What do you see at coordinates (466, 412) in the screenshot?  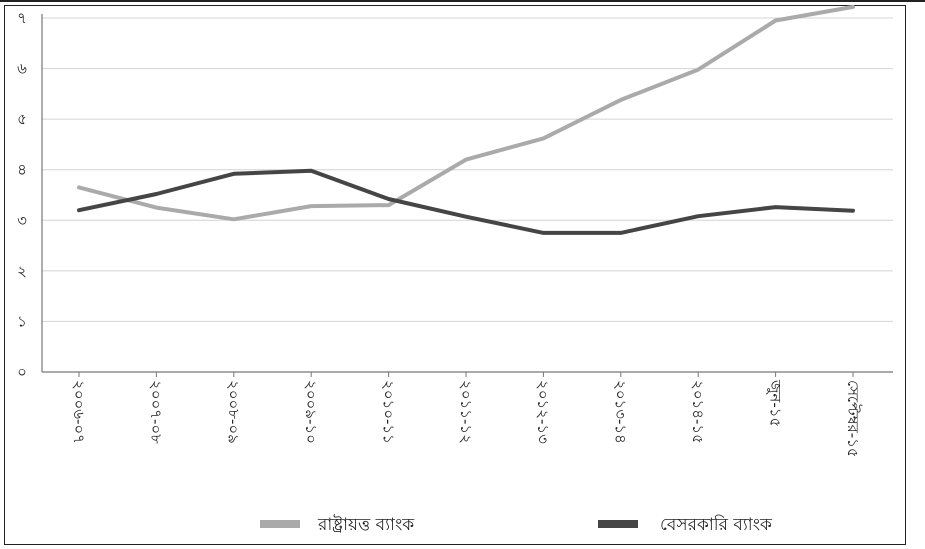 I see `x-tick-label: ২০১১-১২` at bounding box center [466, 412].